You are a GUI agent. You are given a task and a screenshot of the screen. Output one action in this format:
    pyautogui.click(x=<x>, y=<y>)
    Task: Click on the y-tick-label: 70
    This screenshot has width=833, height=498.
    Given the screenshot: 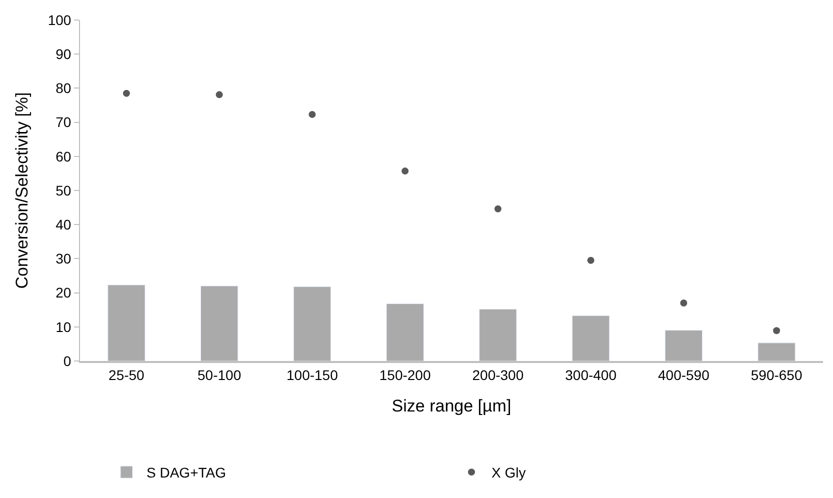 What is the action you would take?
    pyautogui.click(x=64, y=122)
    